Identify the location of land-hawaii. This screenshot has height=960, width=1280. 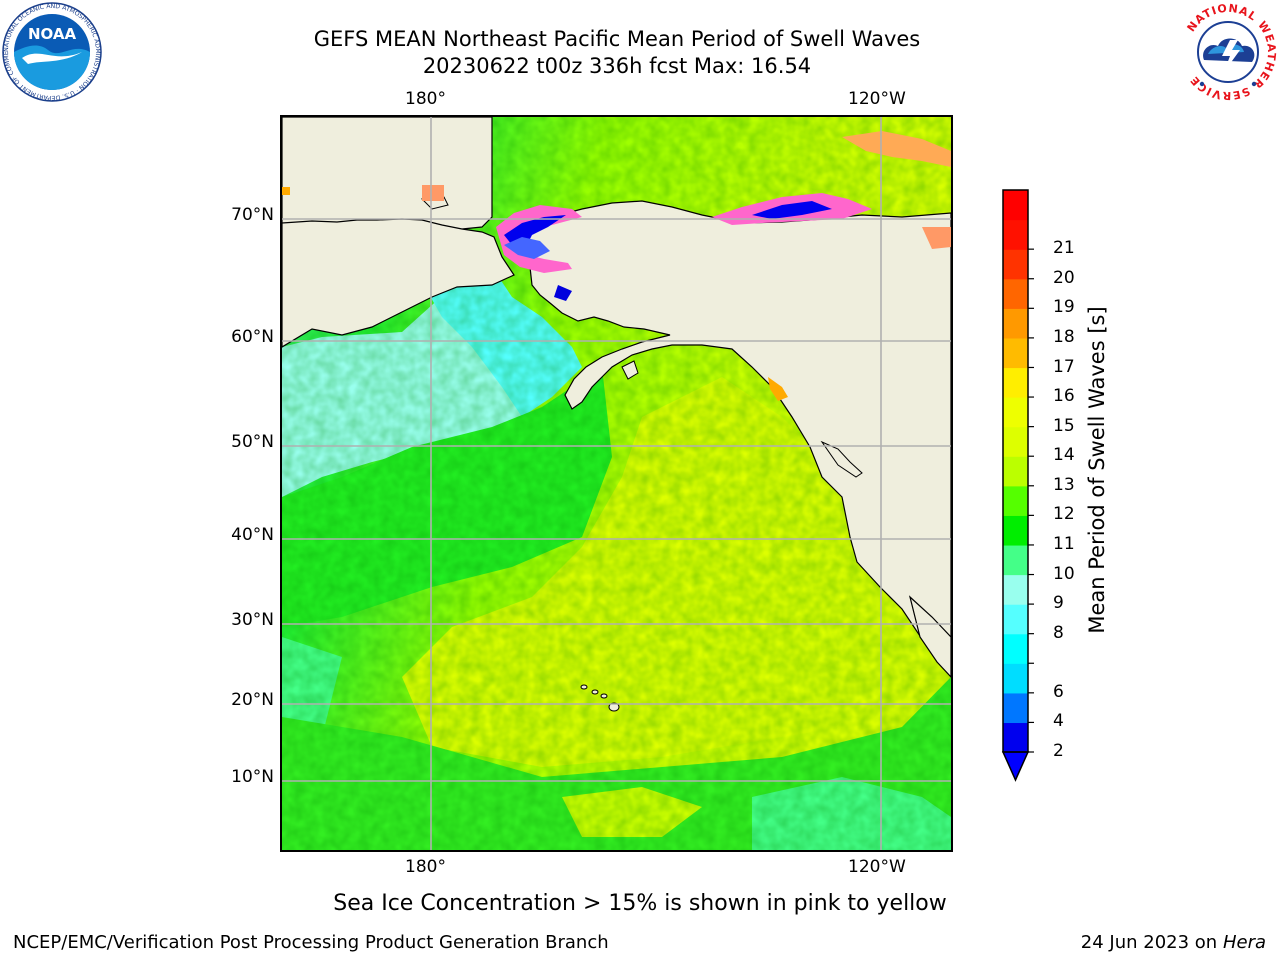
(600, 698).